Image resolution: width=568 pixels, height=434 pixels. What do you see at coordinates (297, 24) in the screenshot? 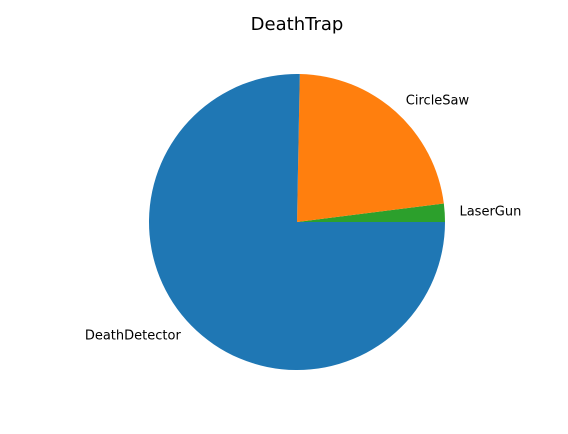
I see `chart-title: DeathTrap` at bounding box center [297, 24].